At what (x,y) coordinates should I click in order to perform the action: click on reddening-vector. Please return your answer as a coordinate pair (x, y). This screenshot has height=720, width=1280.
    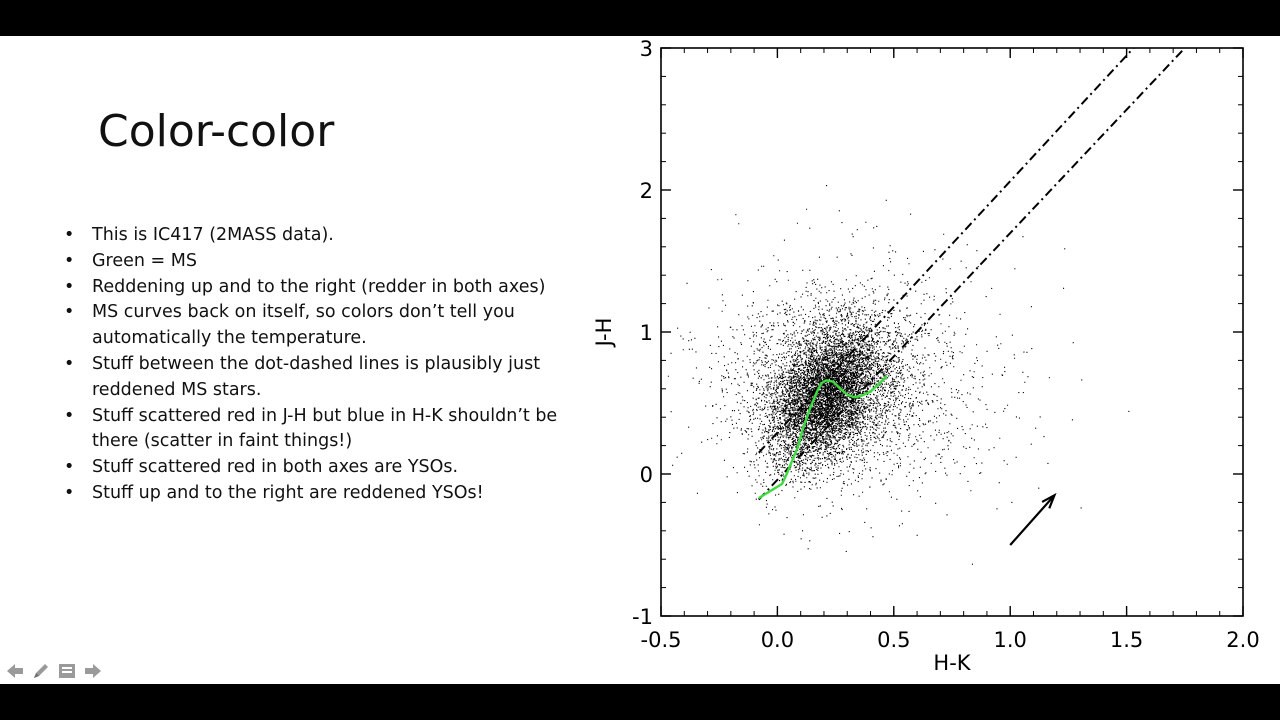
    Looking at the image, I should click on (1032, 520).